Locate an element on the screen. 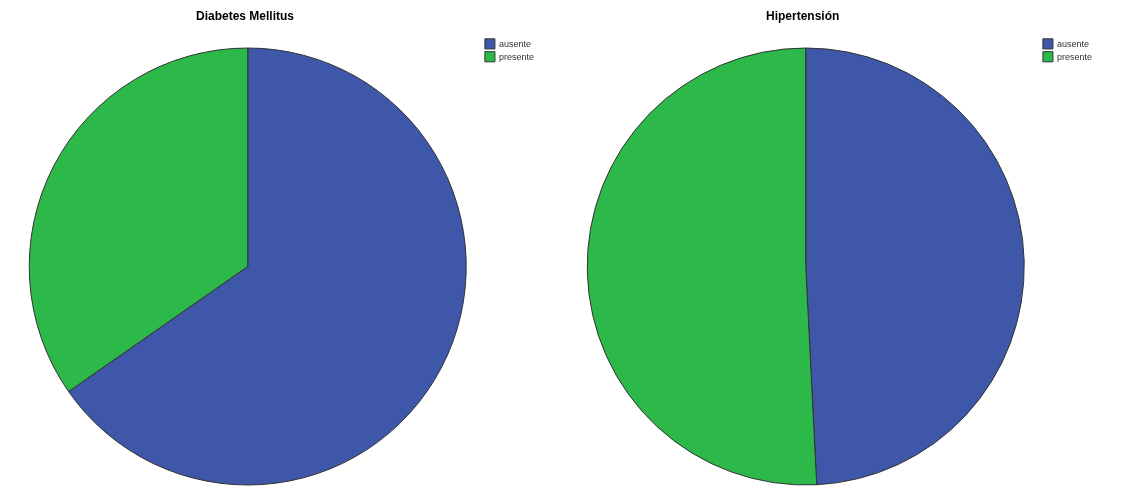 The height and width of the screenshot is (487, 1126). chart-title: Diabetes Mellitus is located at coordinates (245, 16).